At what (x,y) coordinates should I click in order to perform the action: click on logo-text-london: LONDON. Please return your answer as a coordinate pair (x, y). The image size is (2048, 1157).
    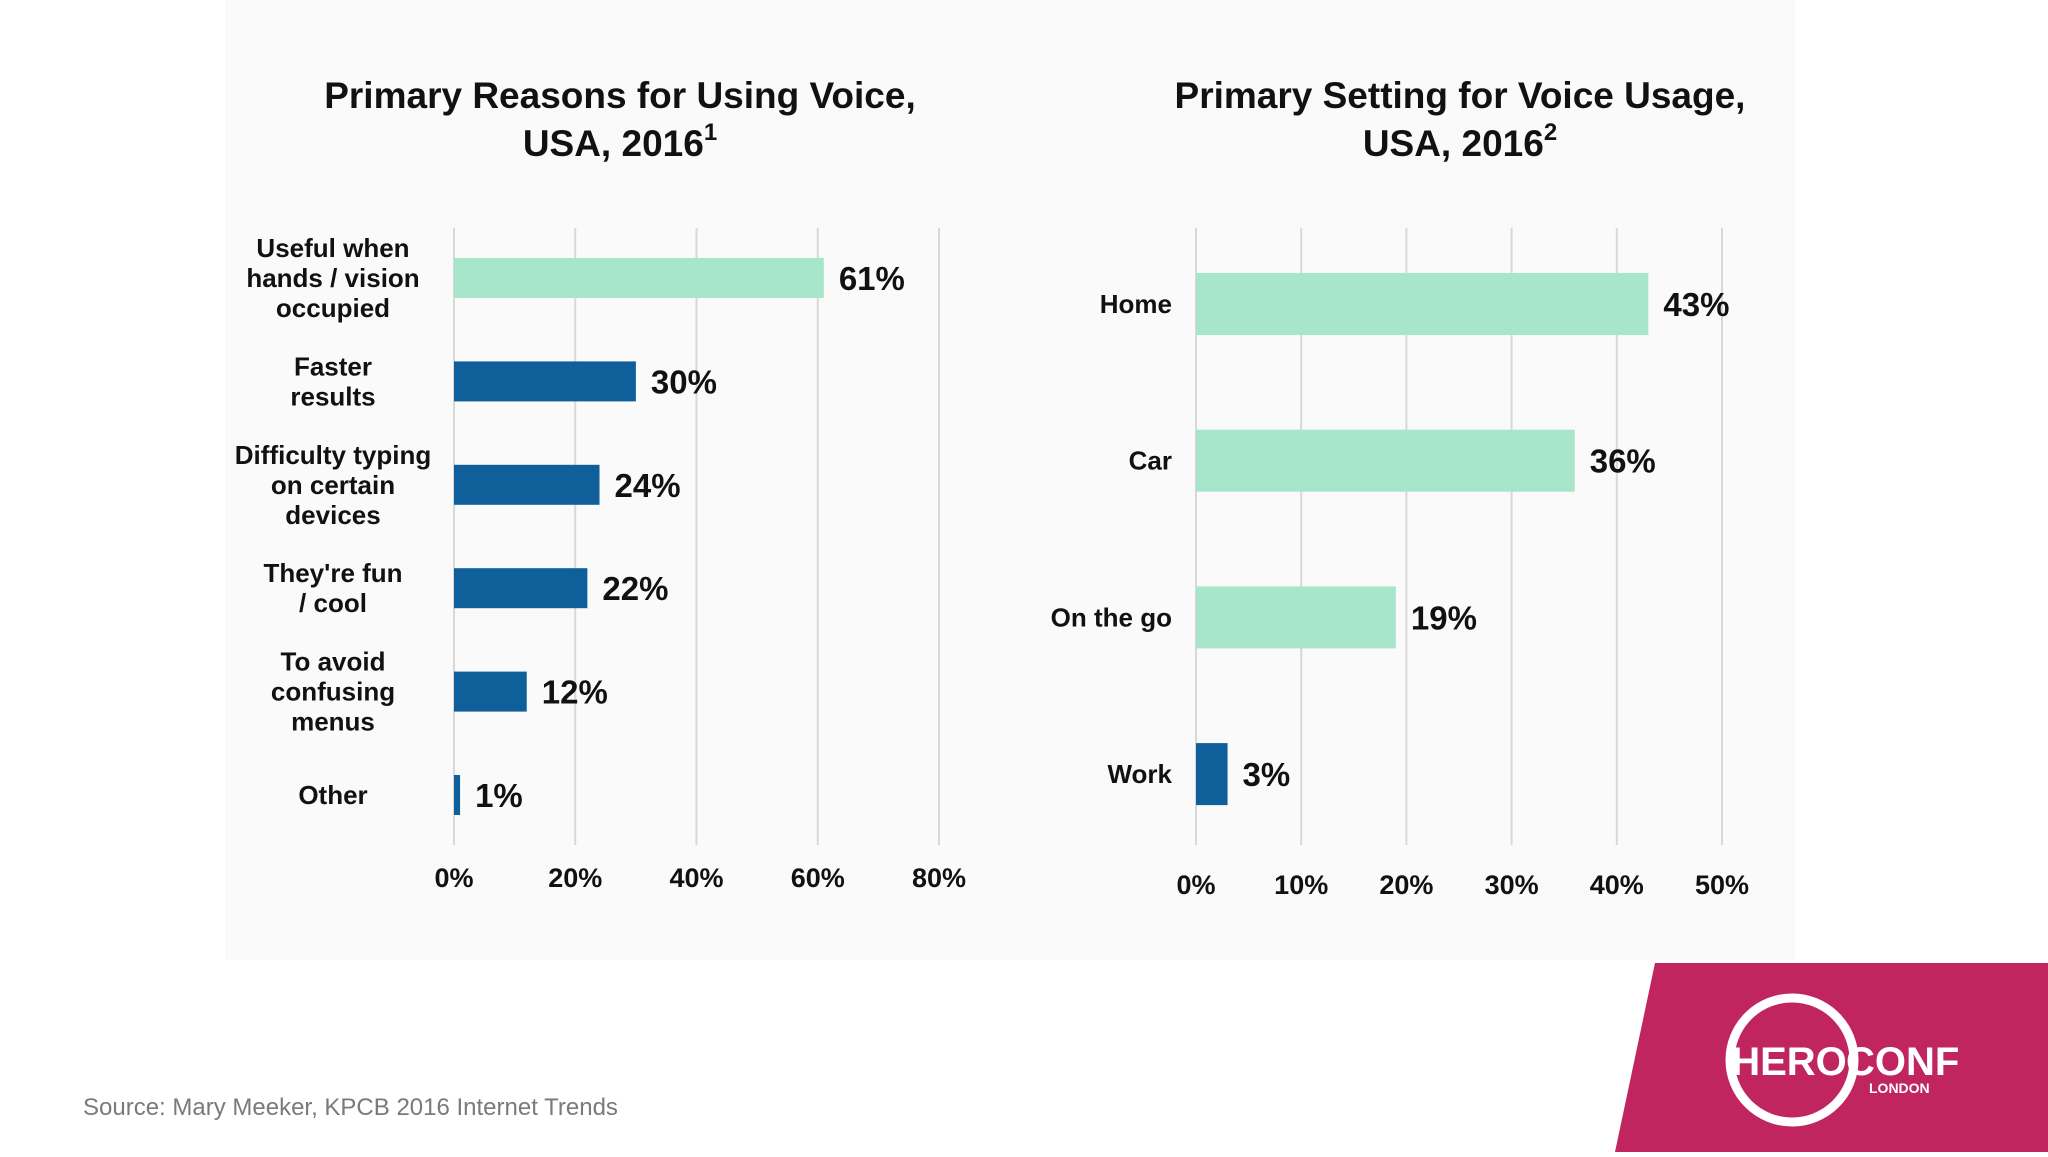
    Looking at the image, I should click on (1899, 1088).